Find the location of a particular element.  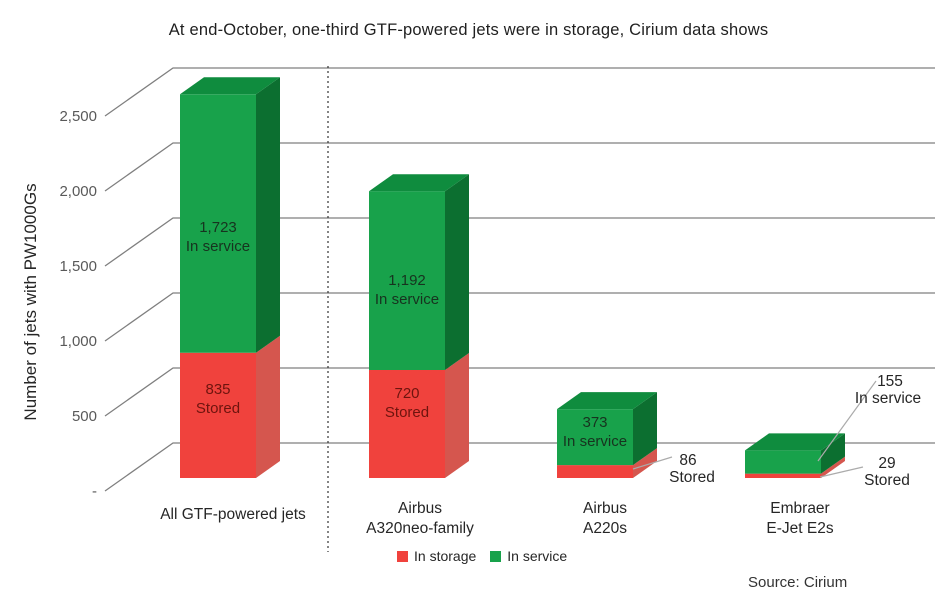

in-storage-swatch-icon is located at coordinates (402, 556).